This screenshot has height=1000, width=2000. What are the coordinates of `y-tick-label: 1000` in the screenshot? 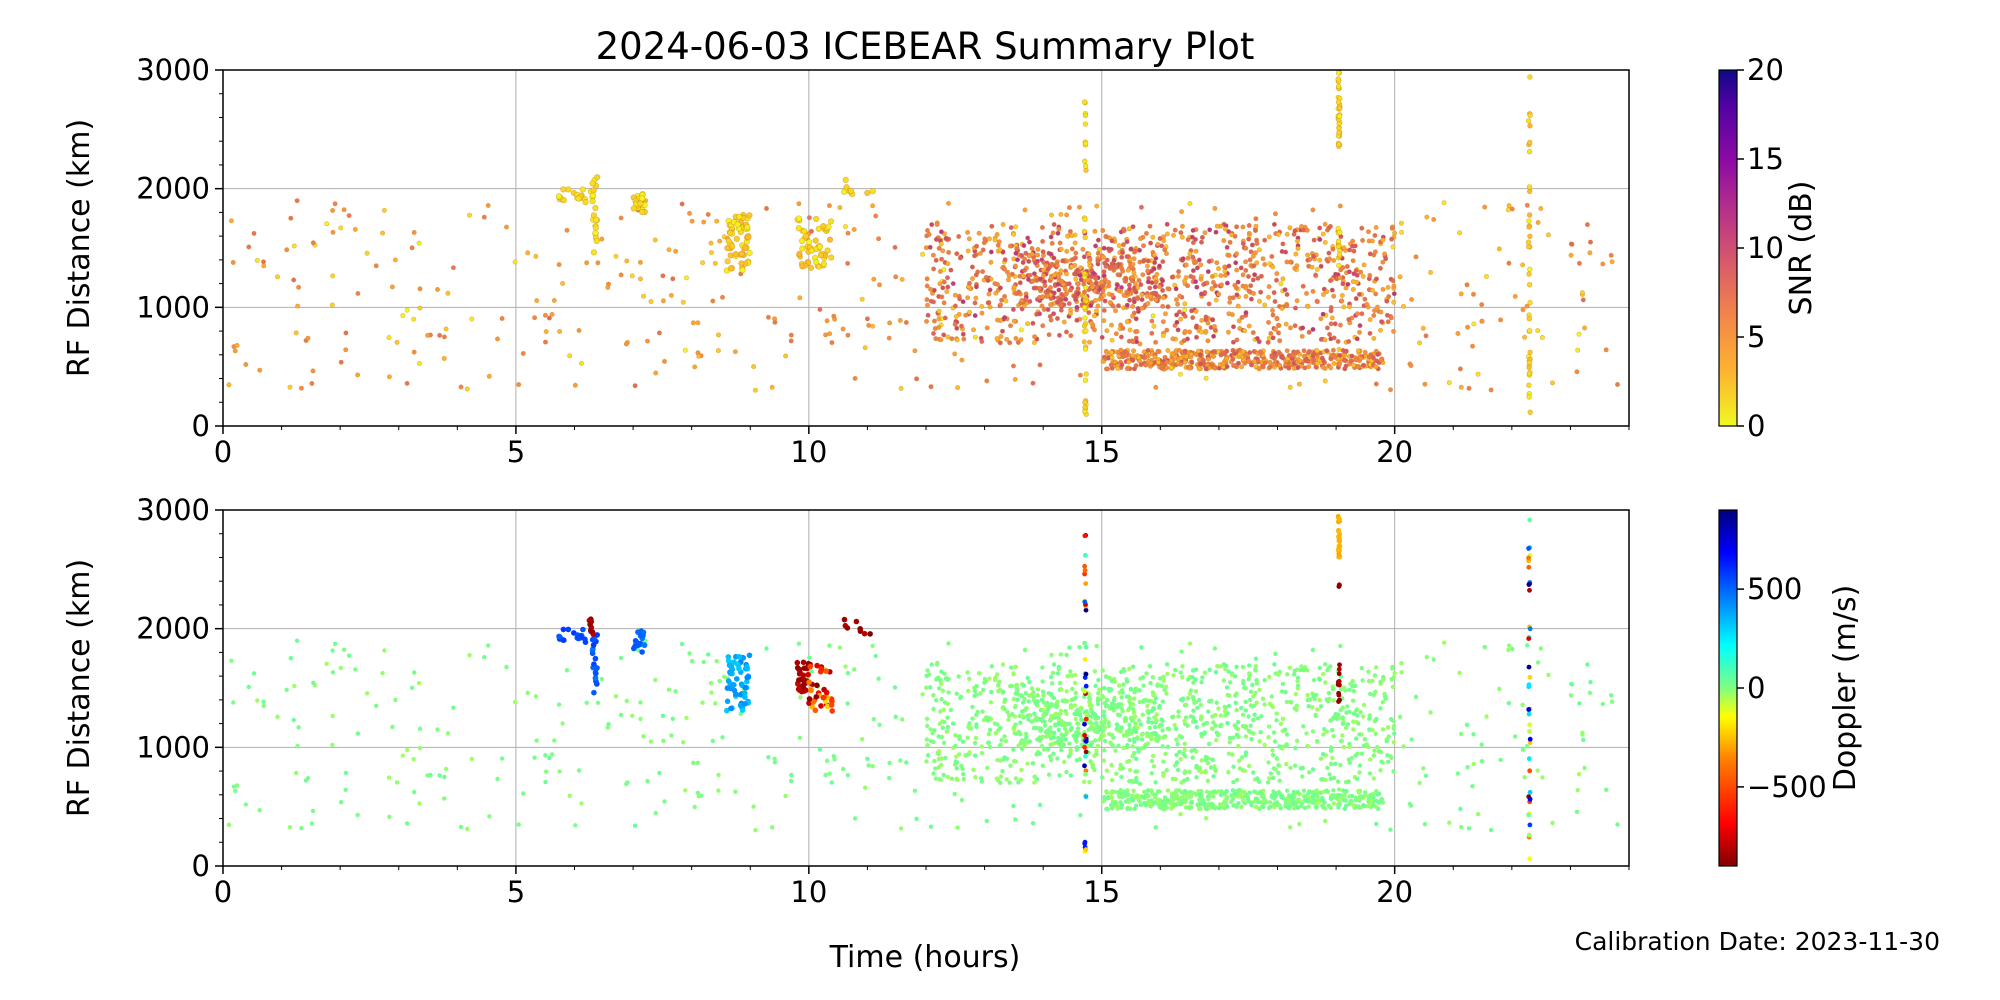 It's located at (173, 307).